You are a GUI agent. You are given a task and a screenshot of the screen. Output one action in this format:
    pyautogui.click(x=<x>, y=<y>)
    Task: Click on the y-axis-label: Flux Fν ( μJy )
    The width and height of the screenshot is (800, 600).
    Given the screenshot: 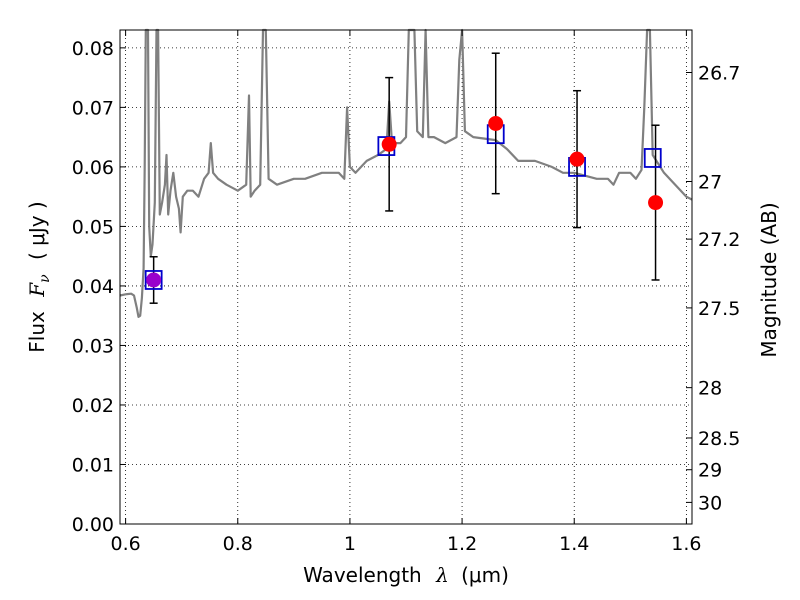 What is the action you would take?
    pyautogui.click(x=39, y=276)
    